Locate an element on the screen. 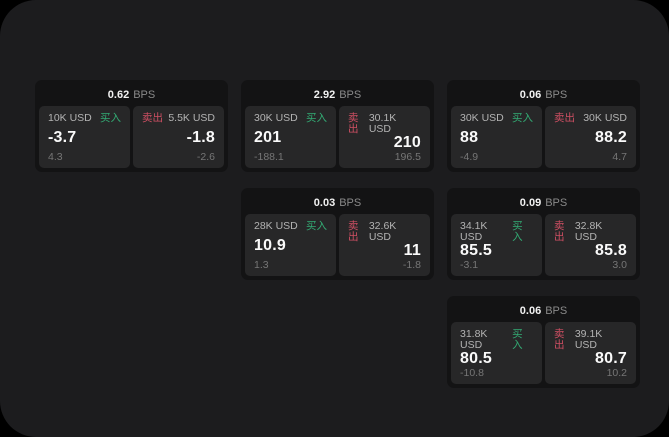  quote-card: 0.62 BPS 10K USD 买入 -3.7 4.3 卖出 5.5K USD is located at coordinates (131, 126).